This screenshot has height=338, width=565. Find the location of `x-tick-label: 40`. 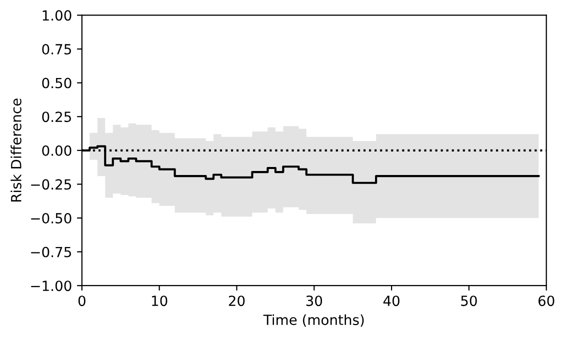

x-tick-label: 40 is located at coordinates (391, 301).